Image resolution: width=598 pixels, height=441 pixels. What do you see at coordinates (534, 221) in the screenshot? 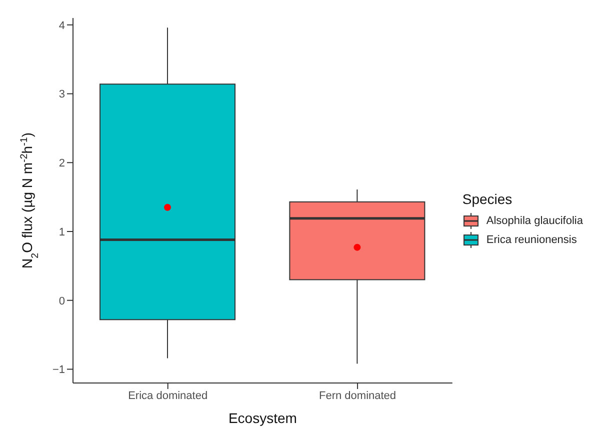
I see `legend-label: Alsophila glaucifolia` at bounding box center [534, 221].